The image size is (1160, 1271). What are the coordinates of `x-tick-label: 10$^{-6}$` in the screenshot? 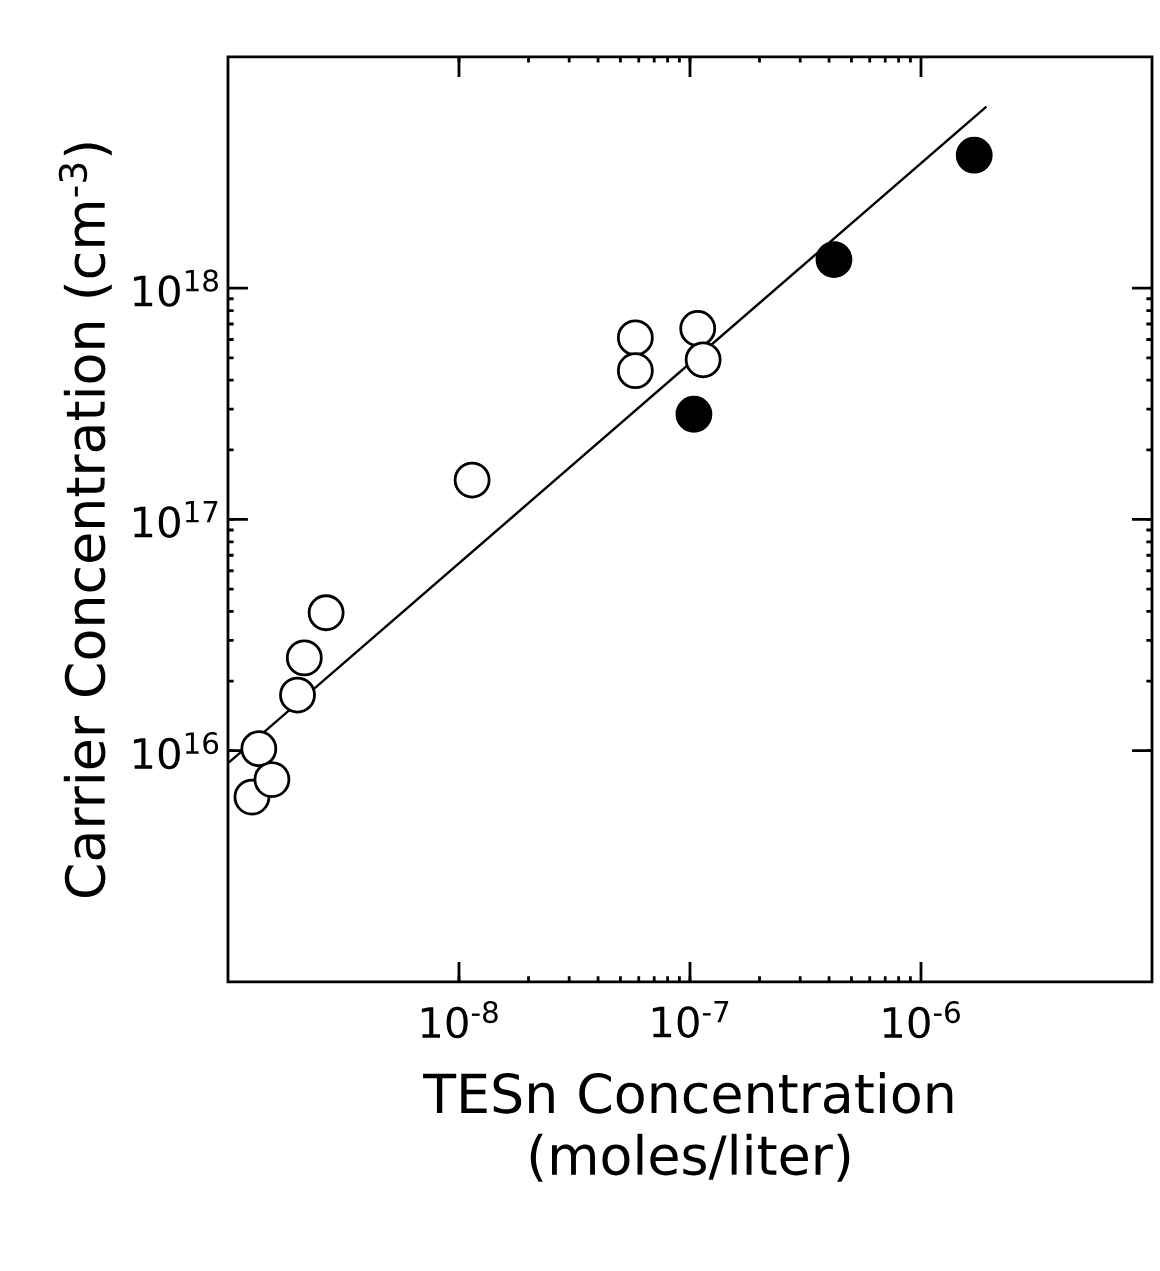 It's located at (921, 1020).